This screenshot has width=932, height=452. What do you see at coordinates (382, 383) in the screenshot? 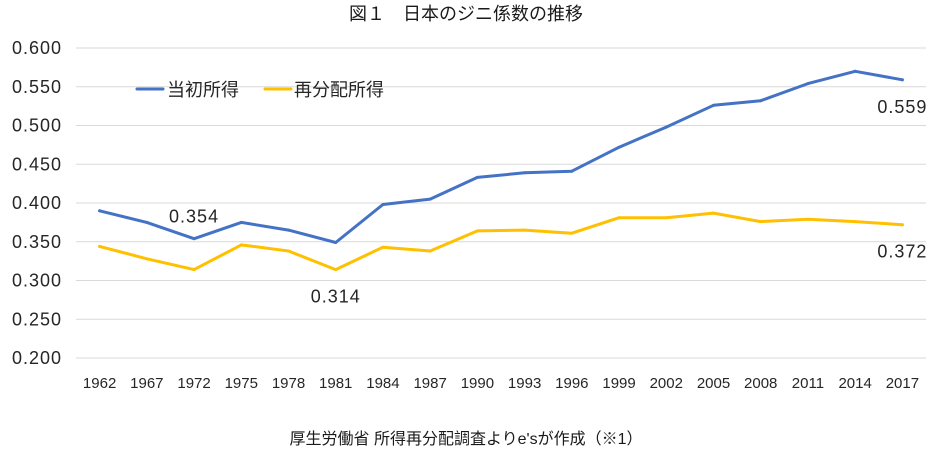
I see `x-tick-label: 1984` at bounding box center [382, 383].